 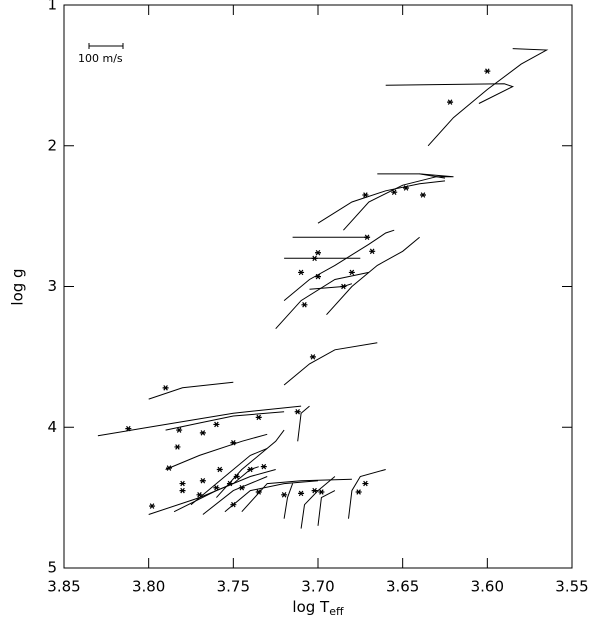 I want to click on y-tick-label: 4, so click(x=52, y=427).